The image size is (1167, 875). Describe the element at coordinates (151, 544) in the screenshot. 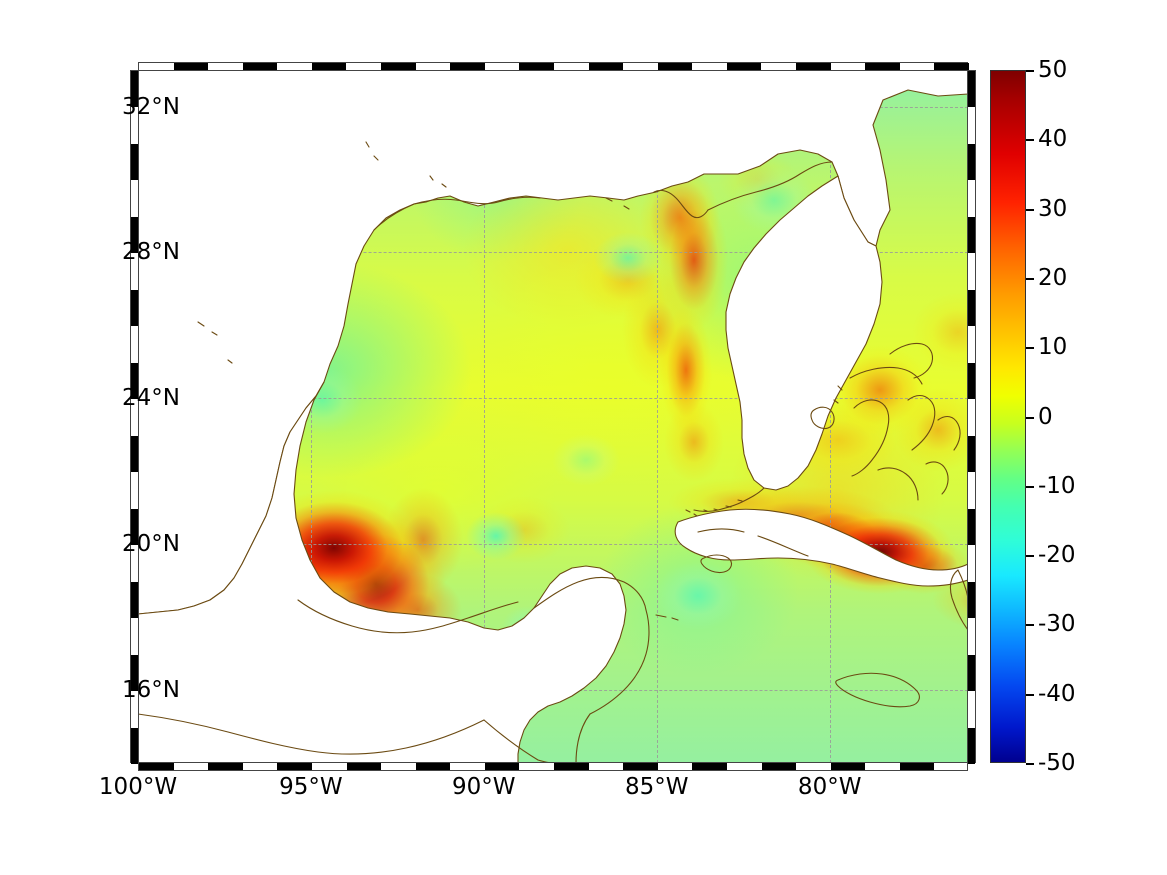

I see `ytick-text: 20°N` at that location.